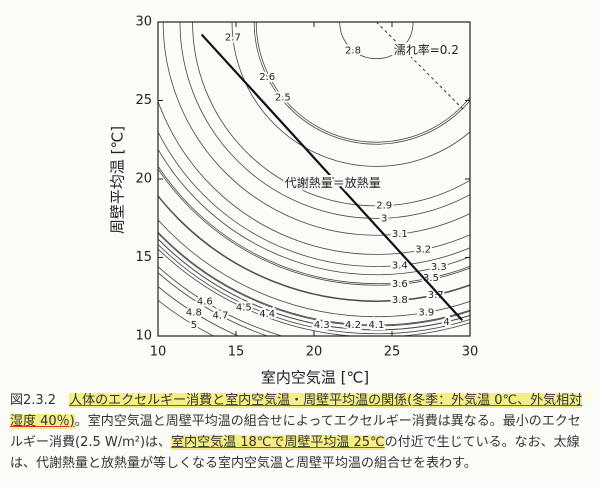 The width and height of the screenshot is (600, 487). What do you see at coordinates (384, 206) in the screenshot?
I see `contour-label: 2.9` at bounding box center [384, 206].